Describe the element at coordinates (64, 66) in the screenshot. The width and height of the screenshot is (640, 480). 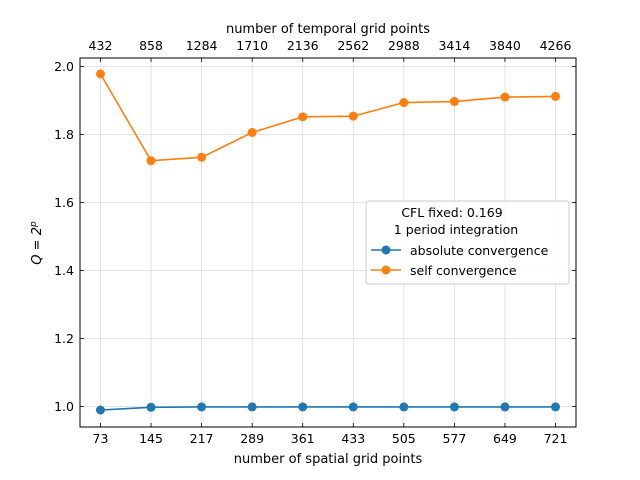
I see `y-tick-label: 2.0` at that location.